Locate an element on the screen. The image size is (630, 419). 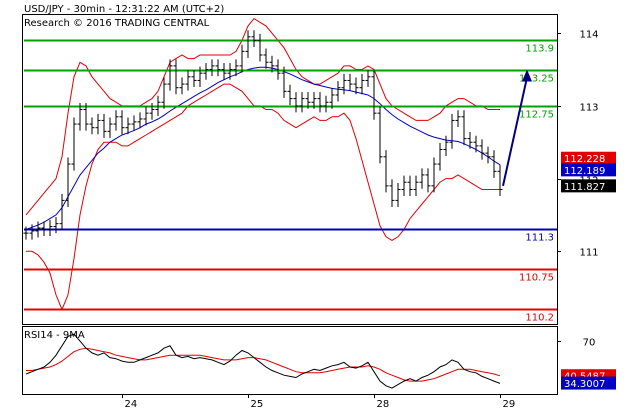
rsi-panel-title: RSI14 - 9MA is located at coordinates (54, 335).